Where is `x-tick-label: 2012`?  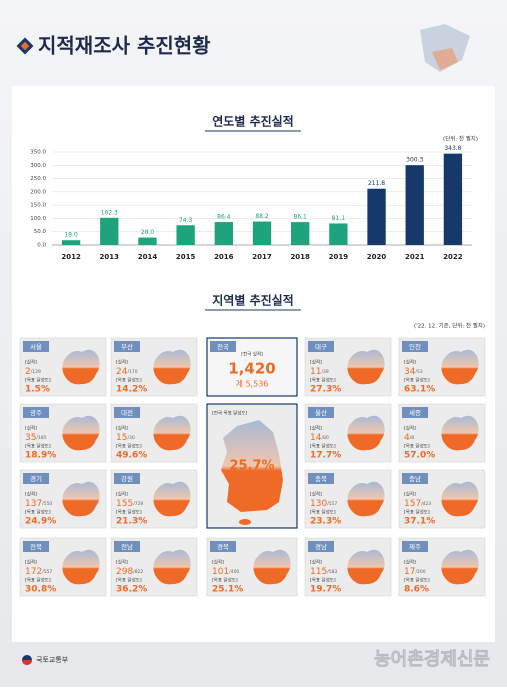 x-tick-label: 2012 is located at coordinates (71, 257).